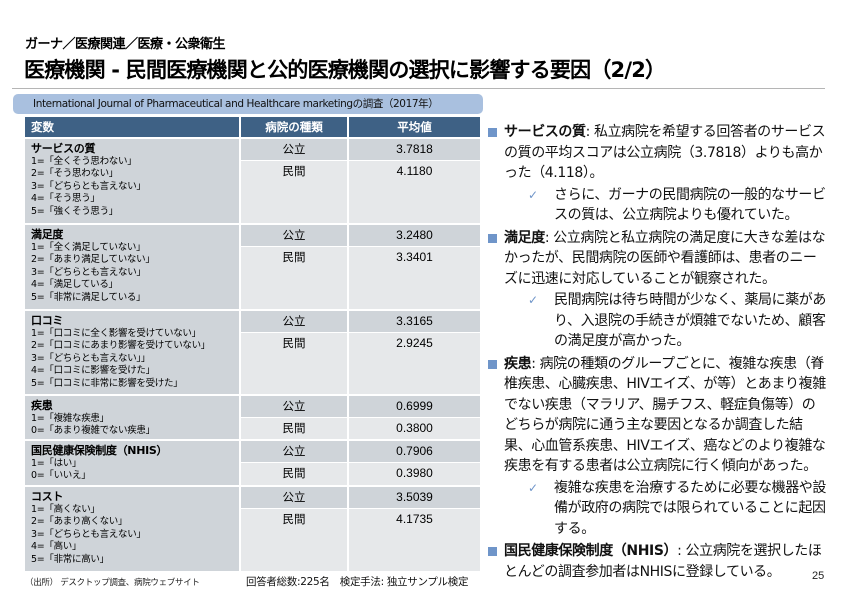  What do you see at coordinates (357, 582) in the screenshot?
I see `footer-note: 回答者総数:225名 検定手法: 独立サンプル検定` at bounding box center [357, 582].